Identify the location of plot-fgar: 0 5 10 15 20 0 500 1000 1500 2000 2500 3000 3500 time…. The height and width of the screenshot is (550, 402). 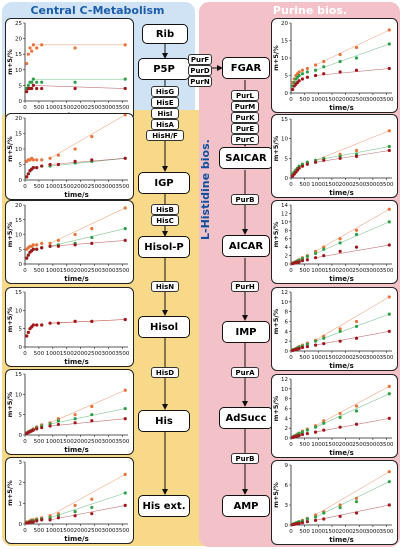
(333, 66).